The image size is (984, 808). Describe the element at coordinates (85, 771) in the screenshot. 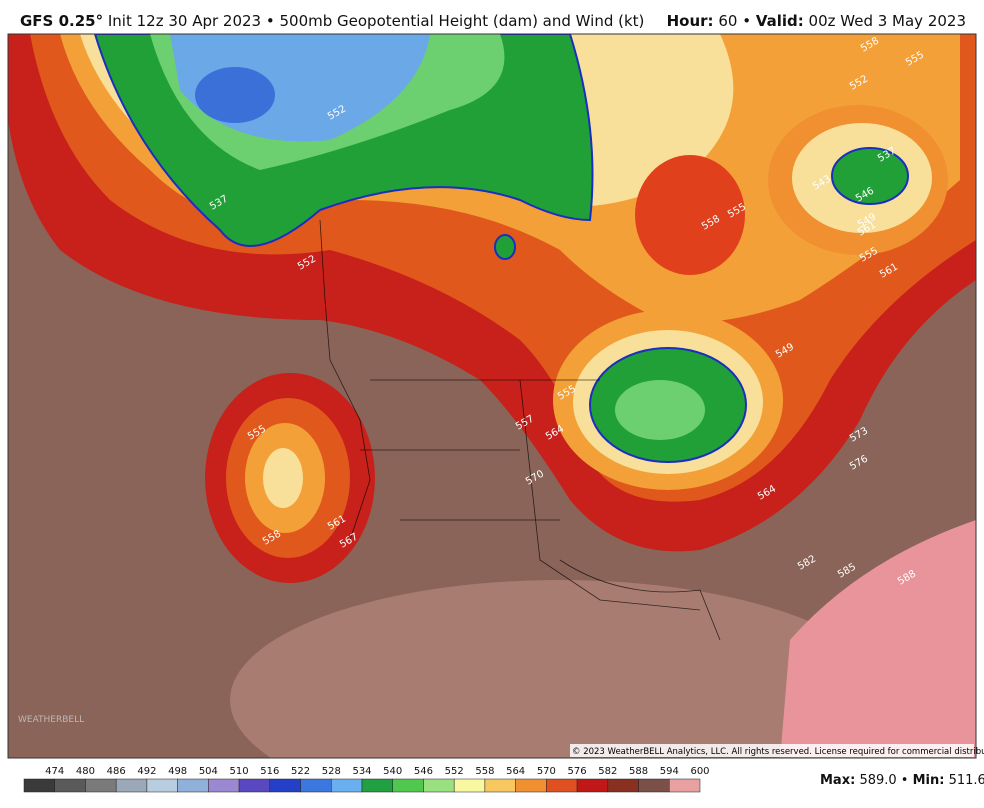

I see `legend-tick: 480` at that location.